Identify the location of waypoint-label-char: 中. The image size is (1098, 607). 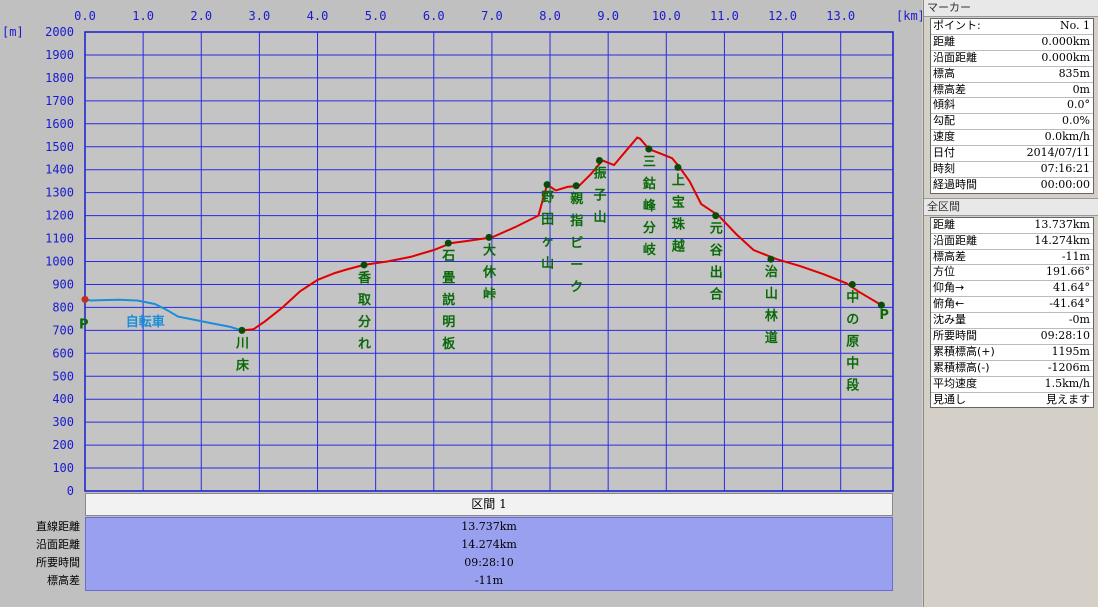
(852, 297).